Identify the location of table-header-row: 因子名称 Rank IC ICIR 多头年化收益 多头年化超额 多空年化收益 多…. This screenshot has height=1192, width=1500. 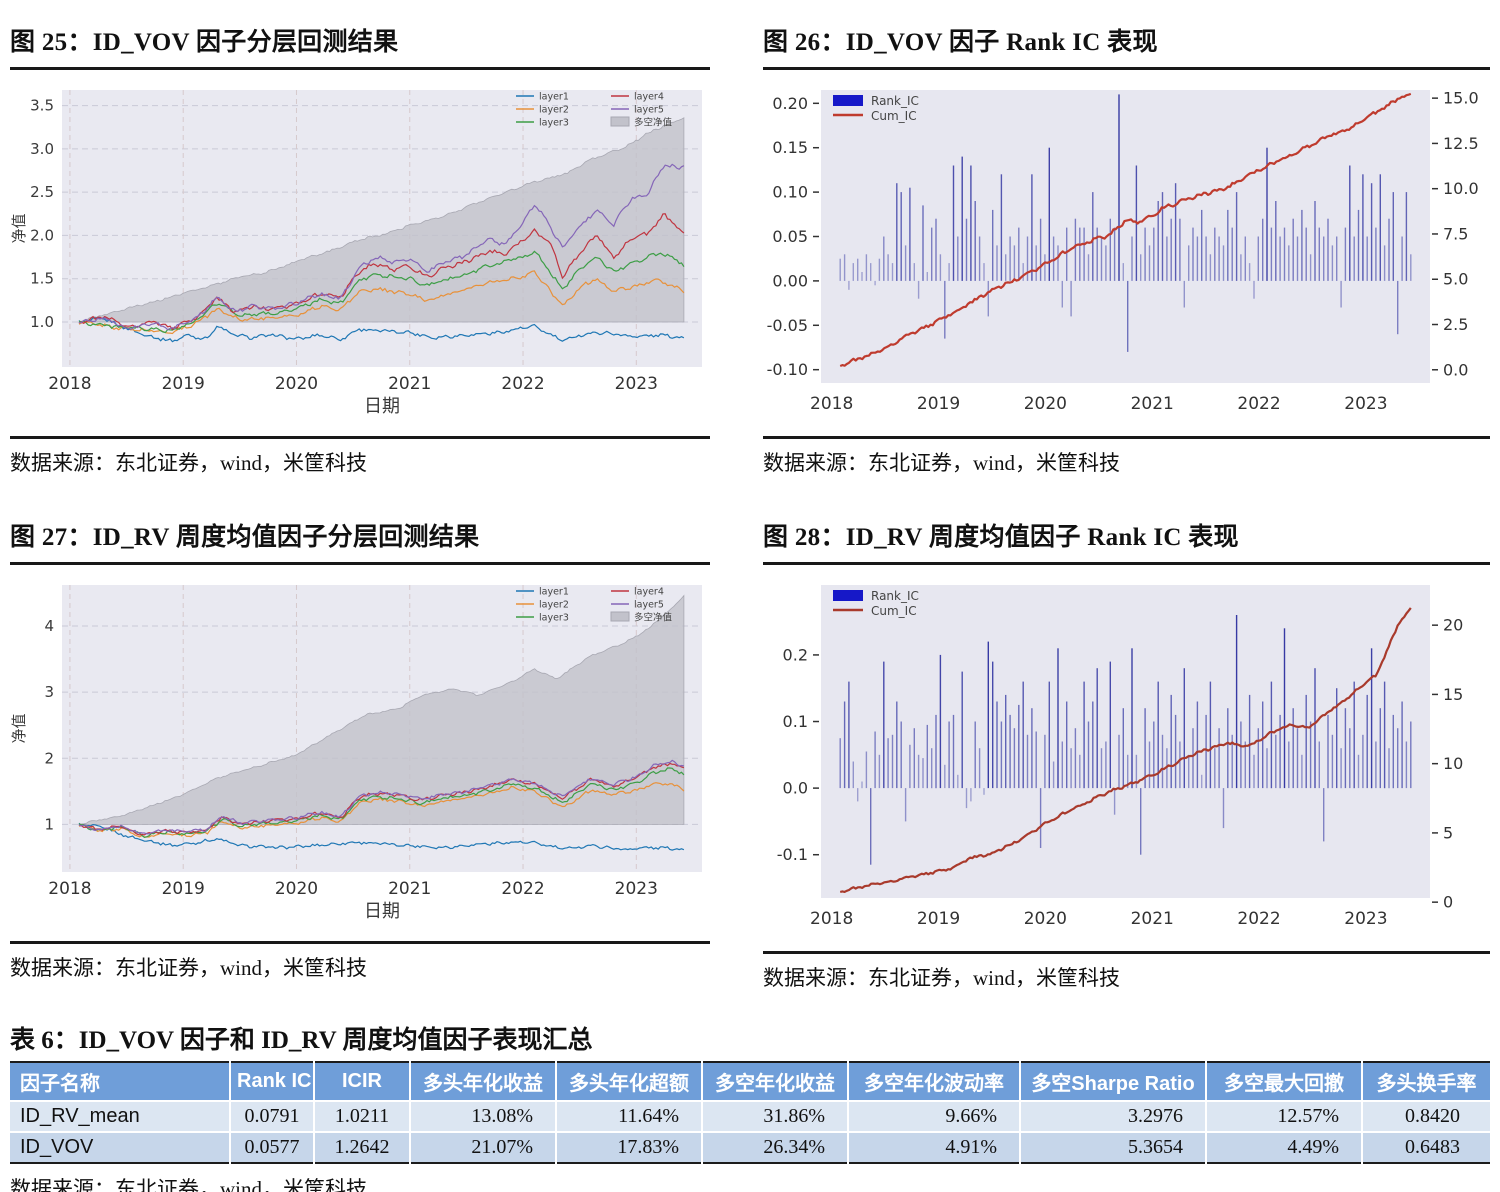
(750, 1081).